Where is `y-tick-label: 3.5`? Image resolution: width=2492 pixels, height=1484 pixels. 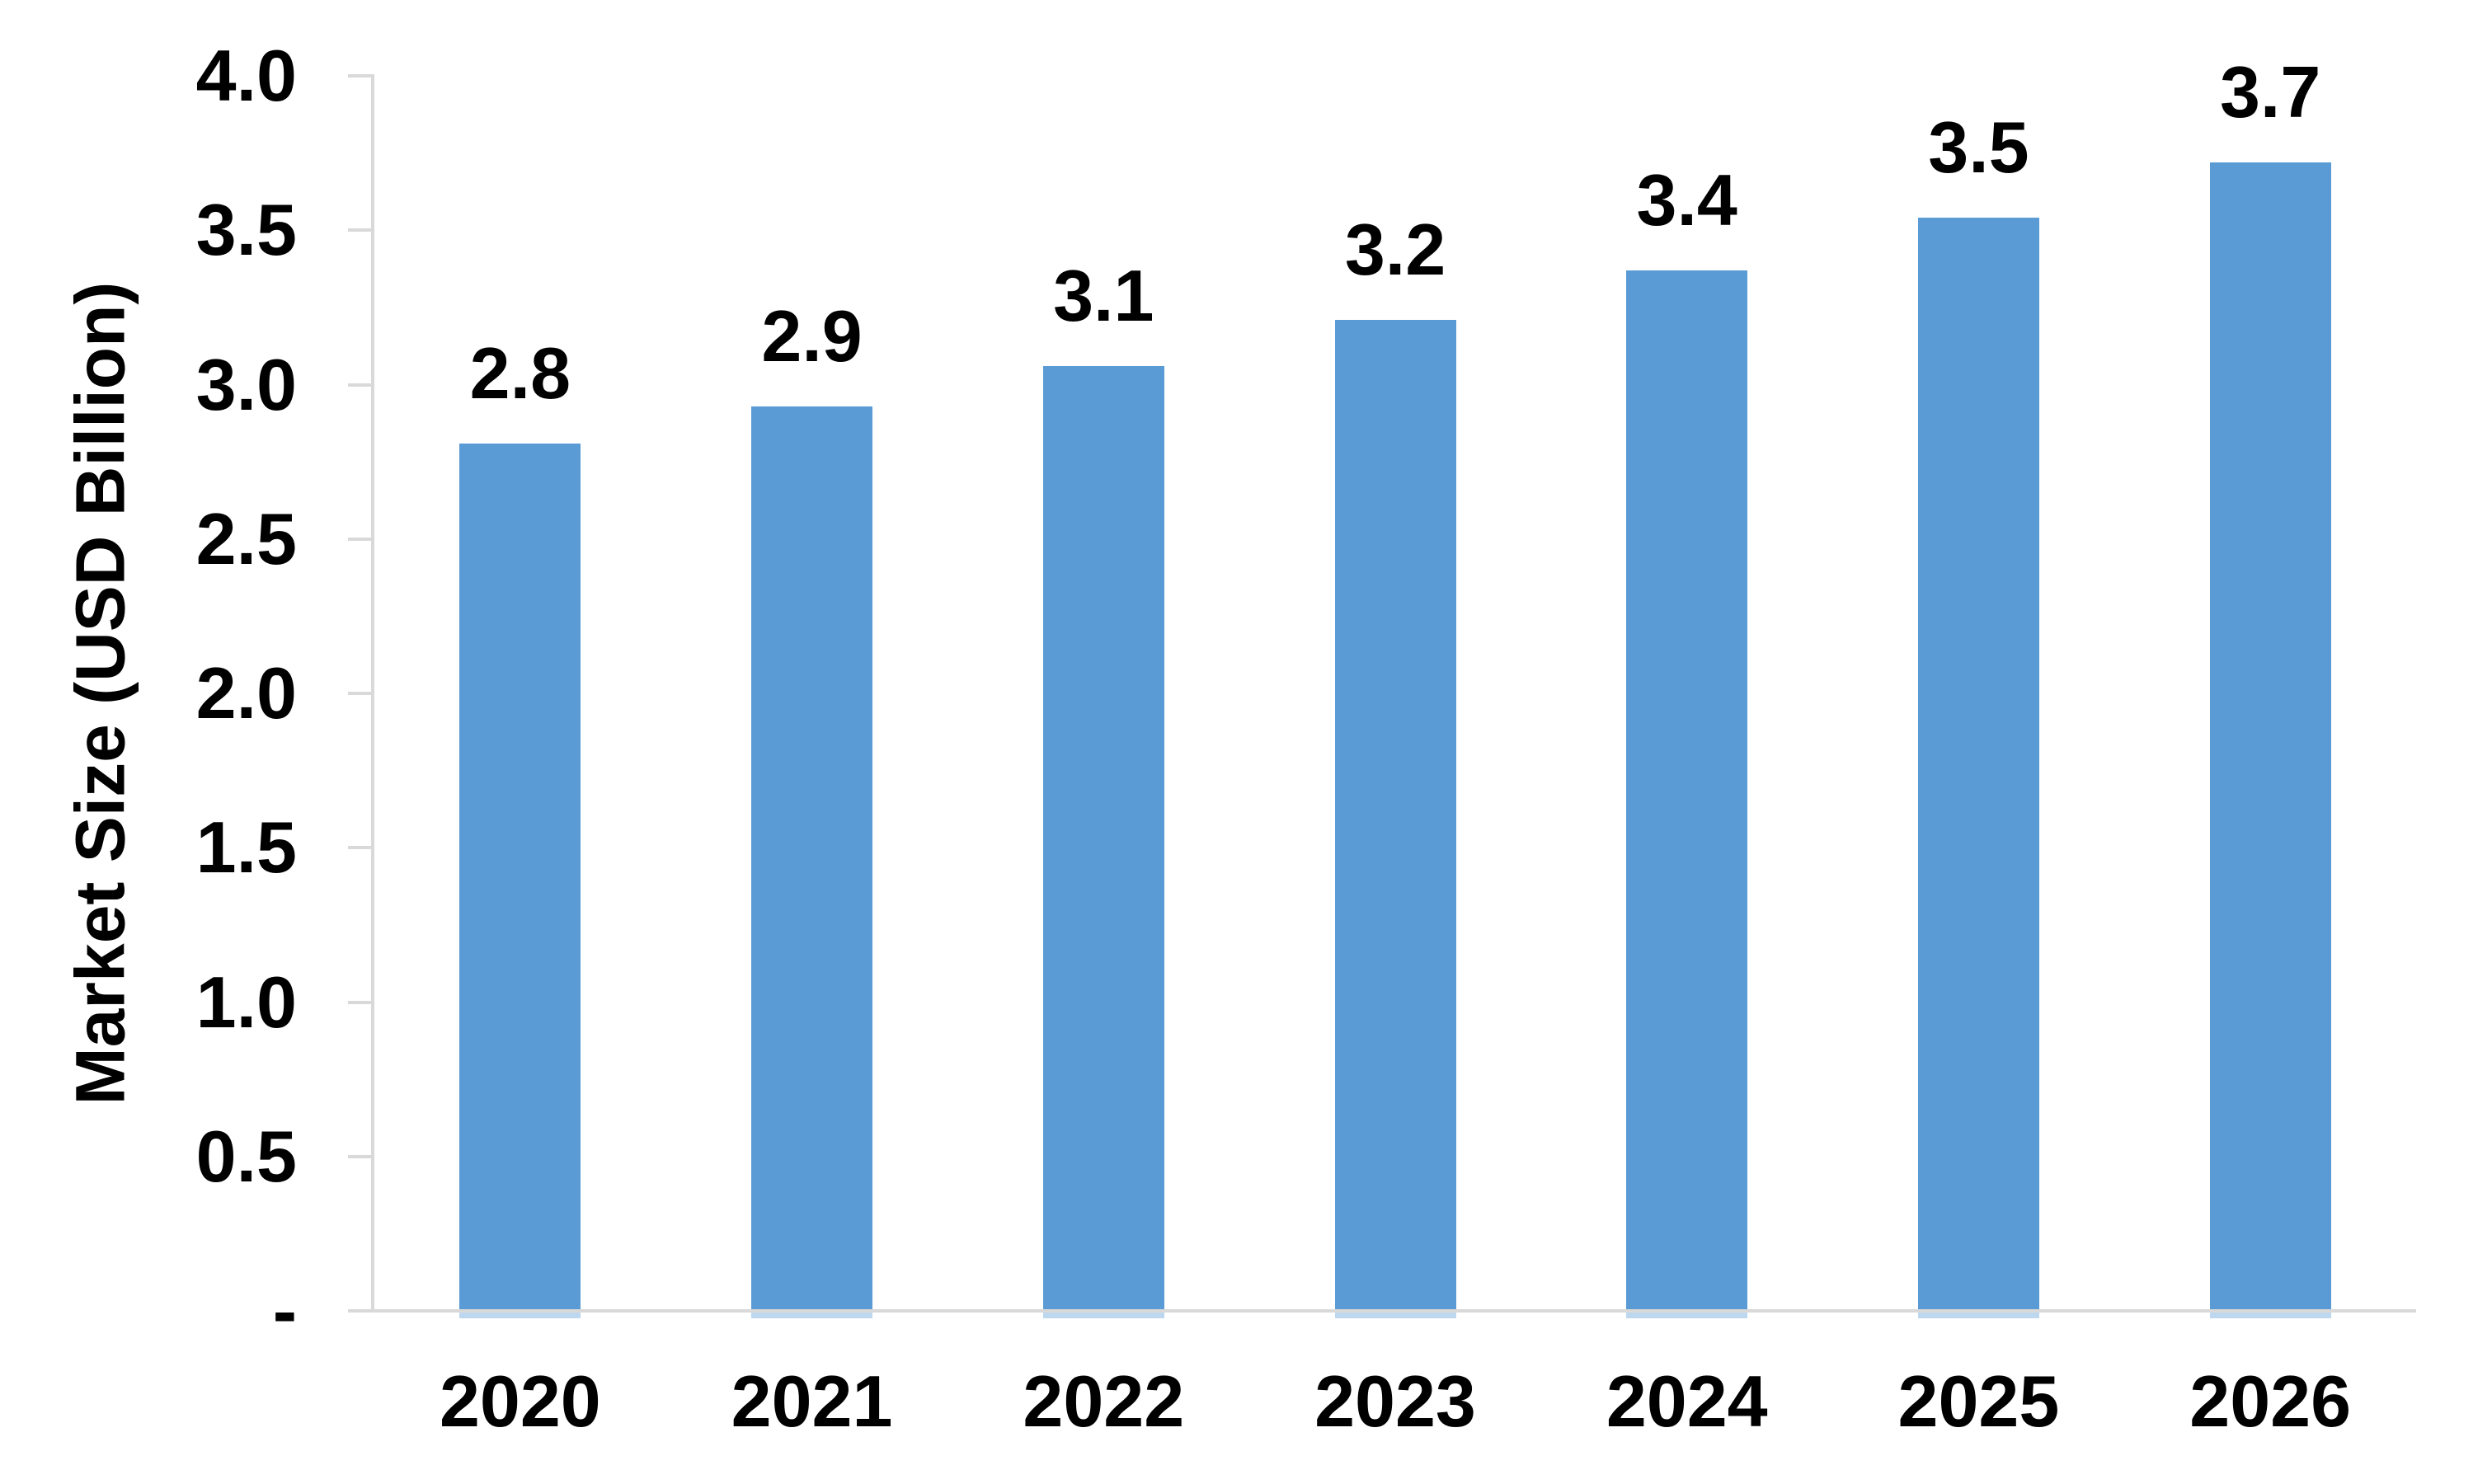 y-tick-label: 3.5 is located at coordinates (246, 230).